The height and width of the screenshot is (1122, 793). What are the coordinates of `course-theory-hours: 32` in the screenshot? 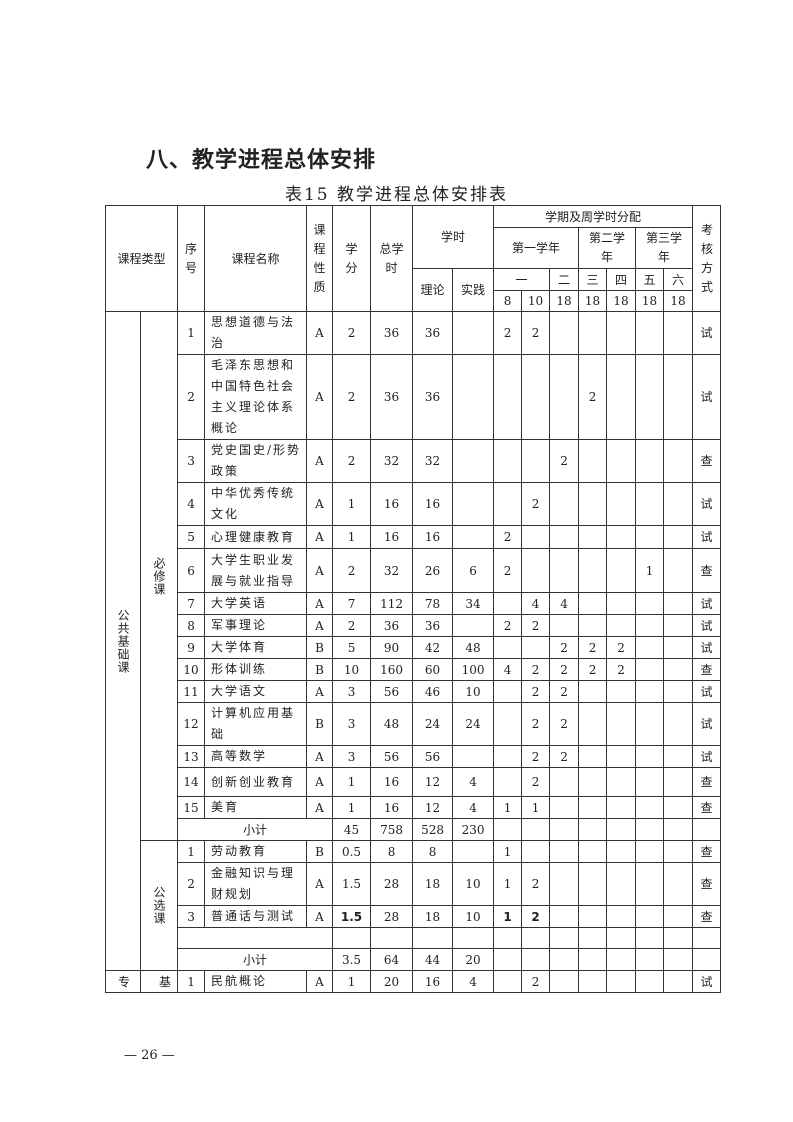 It's located at (433, 461).